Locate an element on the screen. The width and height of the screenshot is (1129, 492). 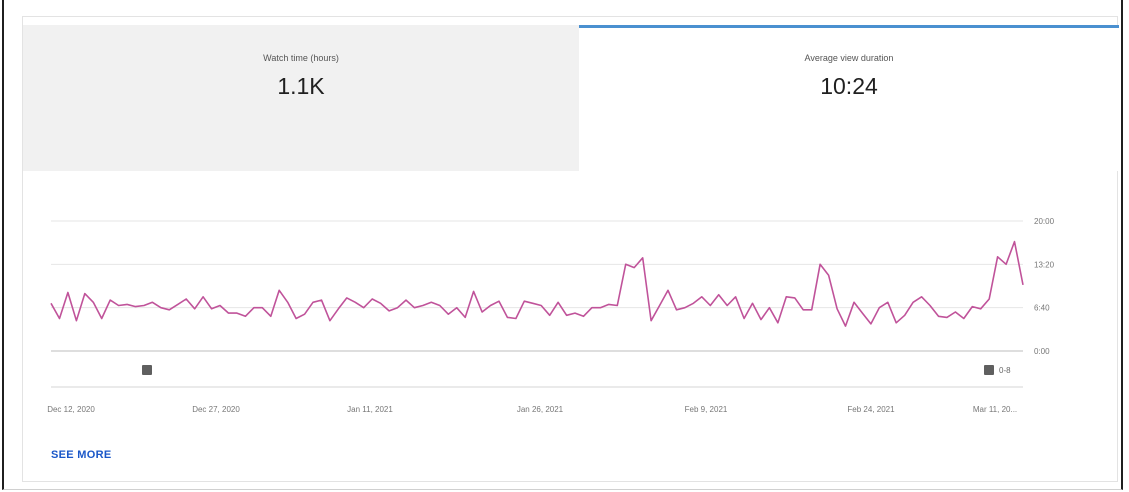
y-tick-label: 20:00 is located at coordinates (1044, 221).